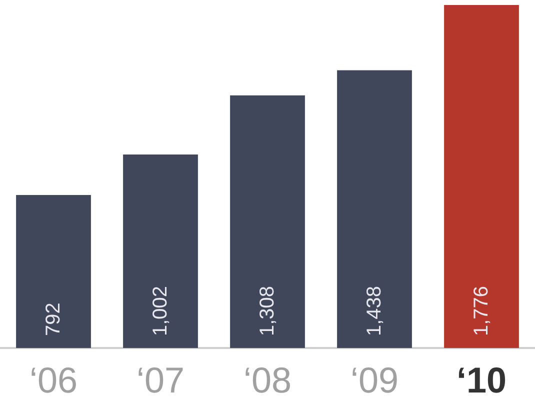 The width and height of the screenshot is (535, 406). Describe the element at coordinates (374, 380) in the screenshot. I see `x-tick-label: ‘09` at that location.